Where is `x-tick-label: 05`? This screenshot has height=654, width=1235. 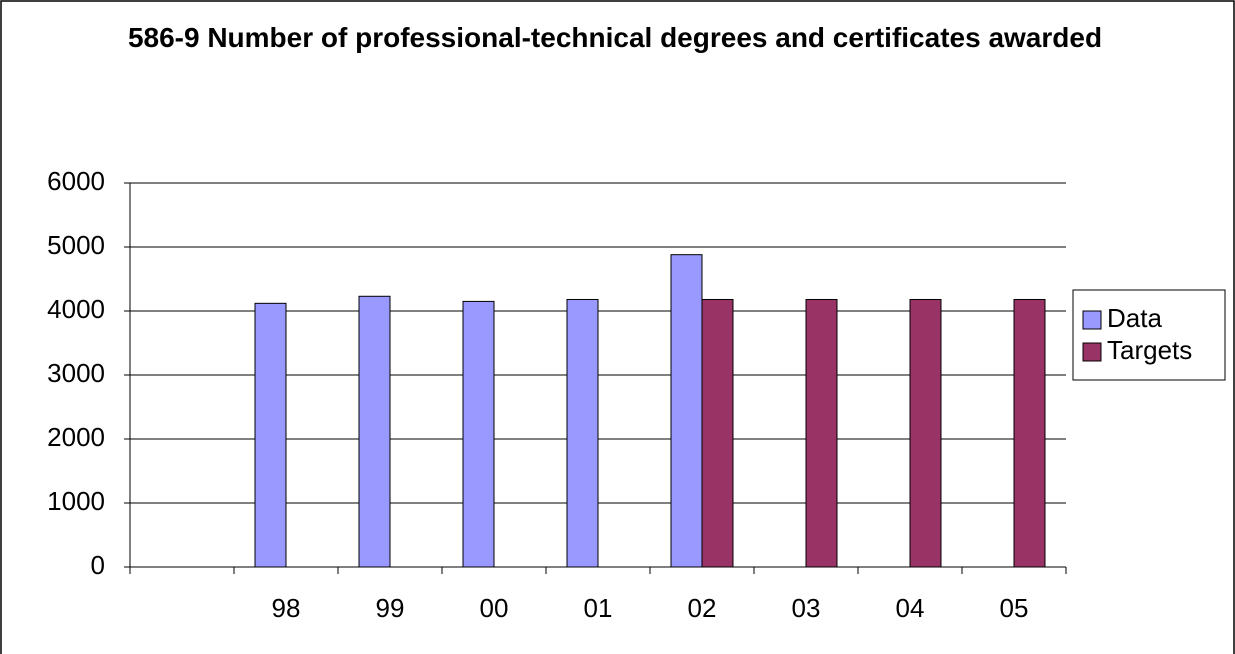 x-tick-label: 05 is located at coordinates (1014, 608).